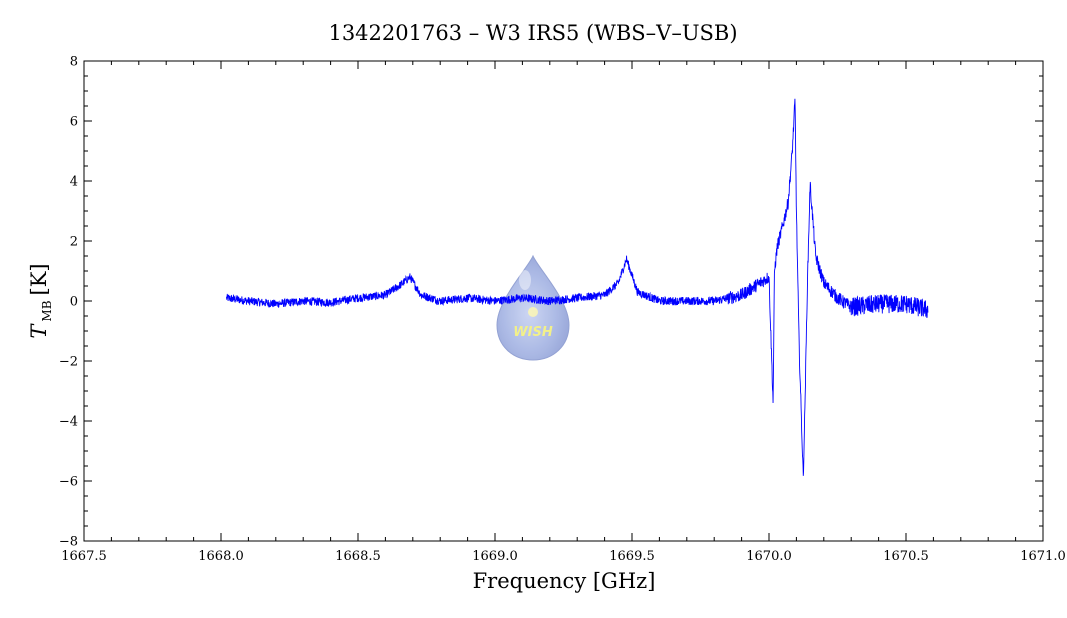  I want to click on y-tick-label: 0, so click(74, 302).